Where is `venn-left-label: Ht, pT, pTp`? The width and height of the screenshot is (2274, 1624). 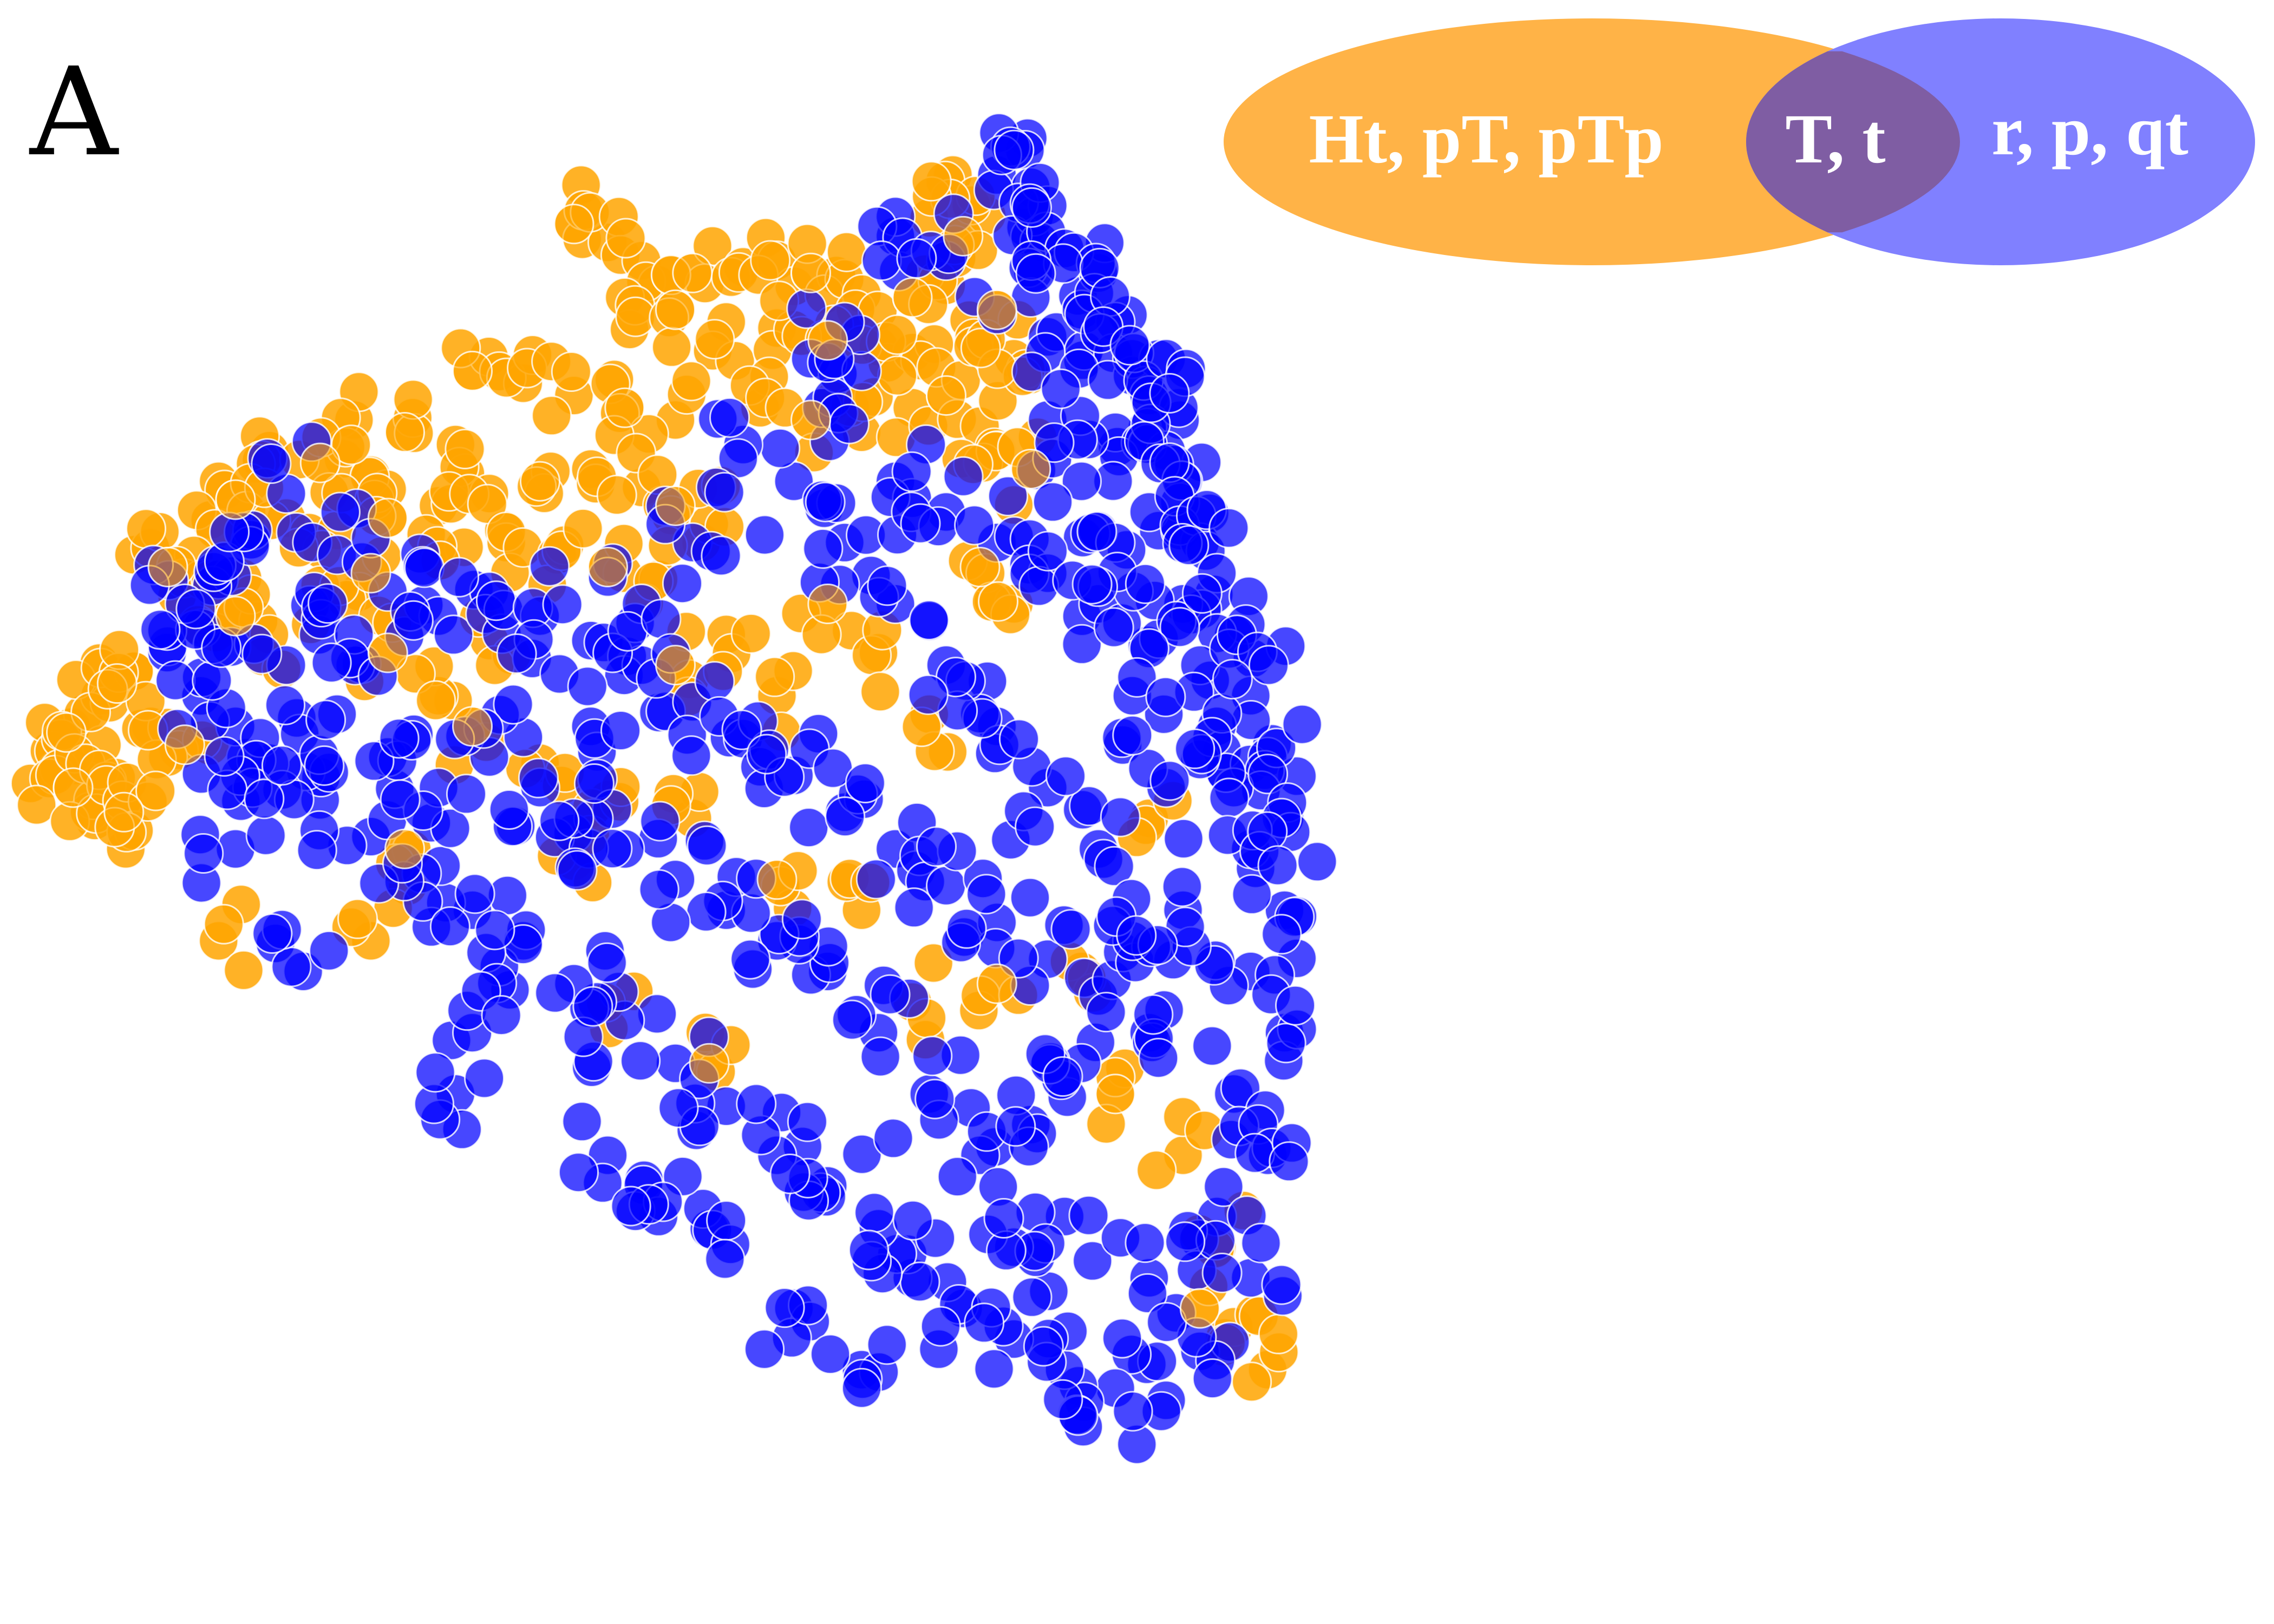 venn-left-label: Ht, pT, pTp is located at coordinates (1486, 139).